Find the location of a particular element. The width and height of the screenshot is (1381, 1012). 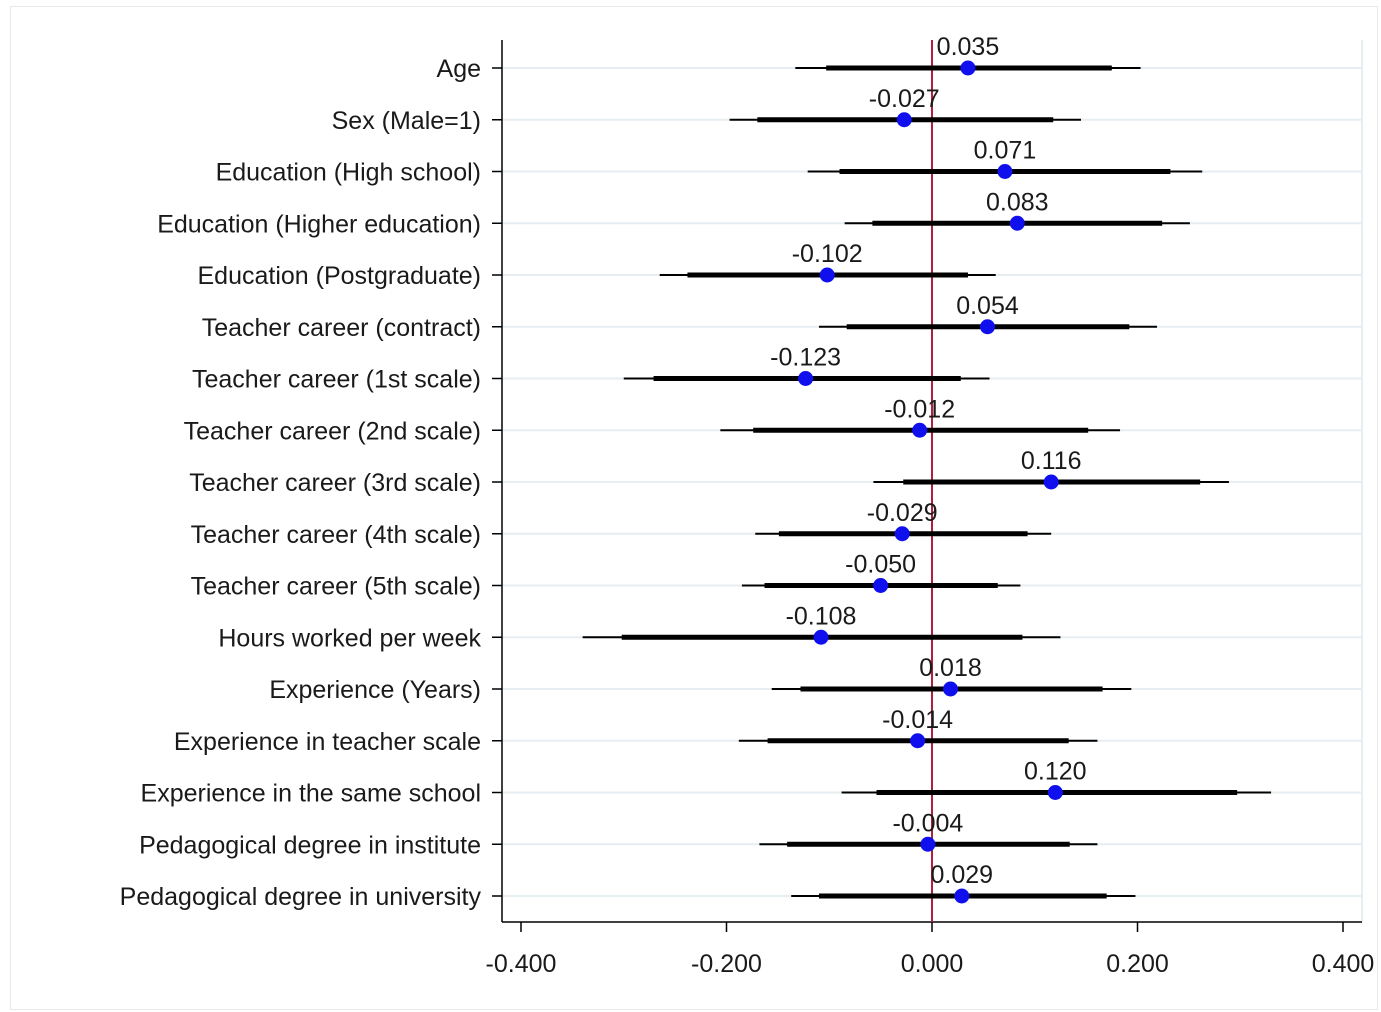

y-category-label: Teacher career (contract) is located at coordinates (341, 328).